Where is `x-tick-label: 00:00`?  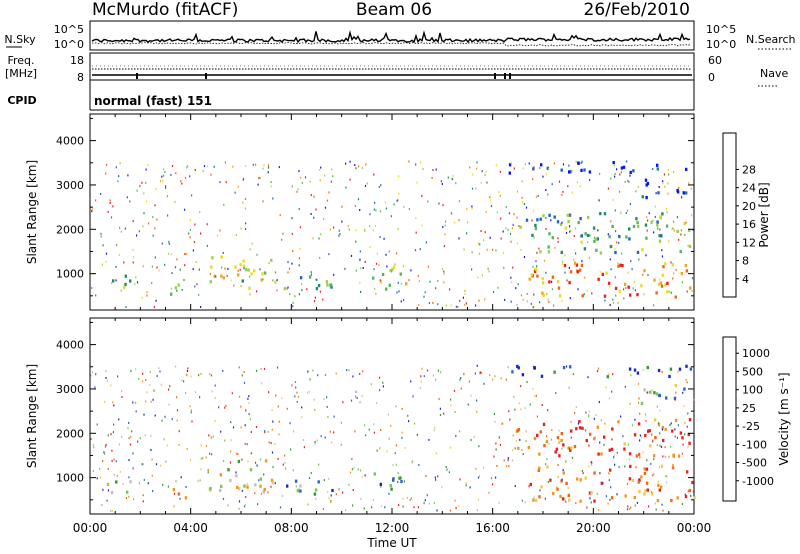
x-tick-label: 00:00 is located at coordinates (694, 528).